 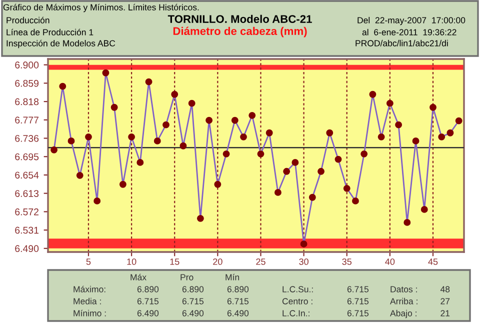 What do you see at coordinates (138, 277) in the screenshot?
I see `text: Máx` at bounding box center [138, 277].